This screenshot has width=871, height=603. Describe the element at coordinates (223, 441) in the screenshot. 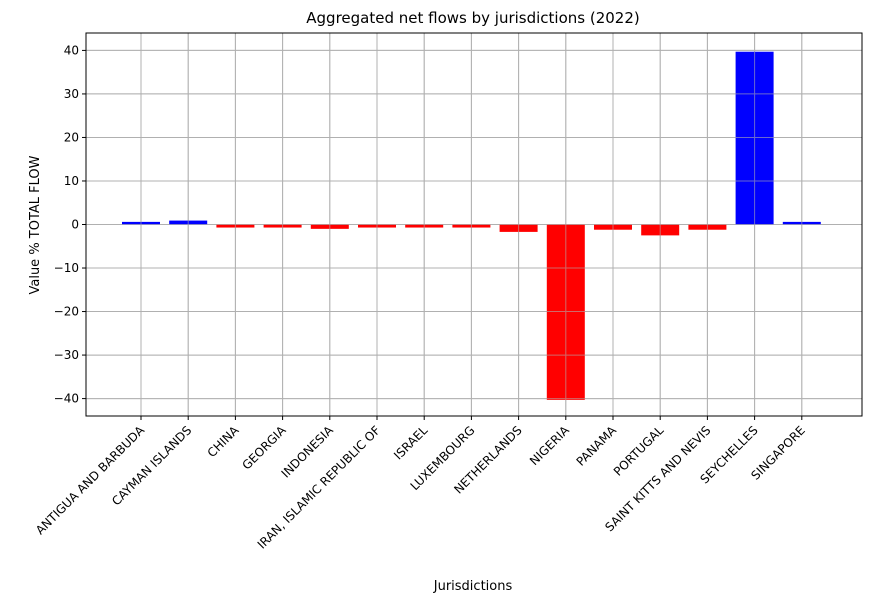

I see `x-tick-label: CHINA` at that location.